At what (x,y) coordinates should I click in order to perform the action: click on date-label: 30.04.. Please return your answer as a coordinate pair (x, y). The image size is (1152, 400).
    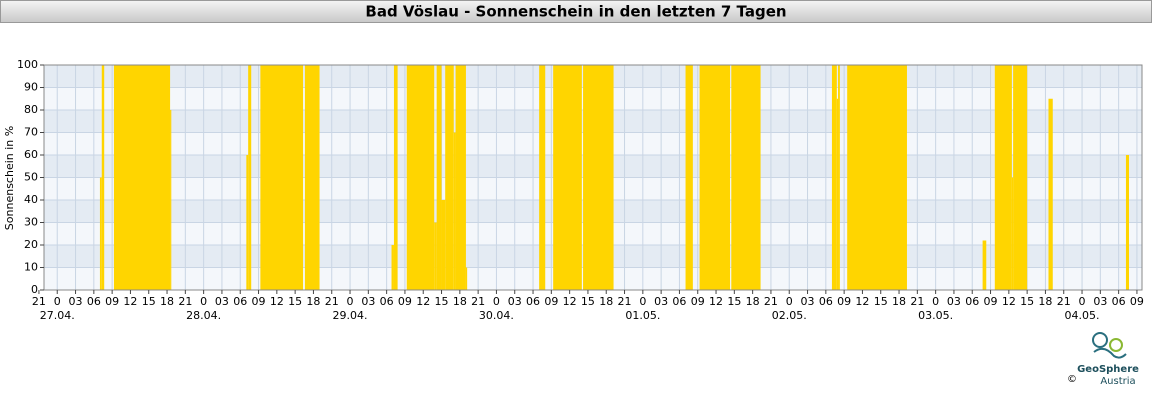
    Looking at the image, I should click on (496, 315).